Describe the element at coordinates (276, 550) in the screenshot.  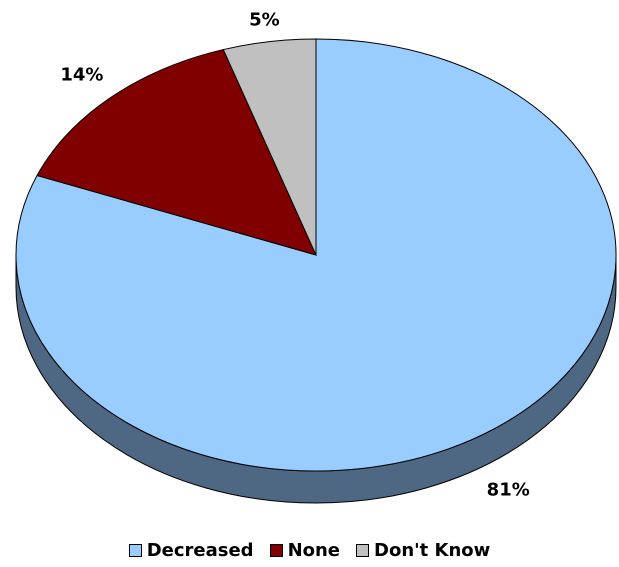
I see `legend-swatch-none` at that location.